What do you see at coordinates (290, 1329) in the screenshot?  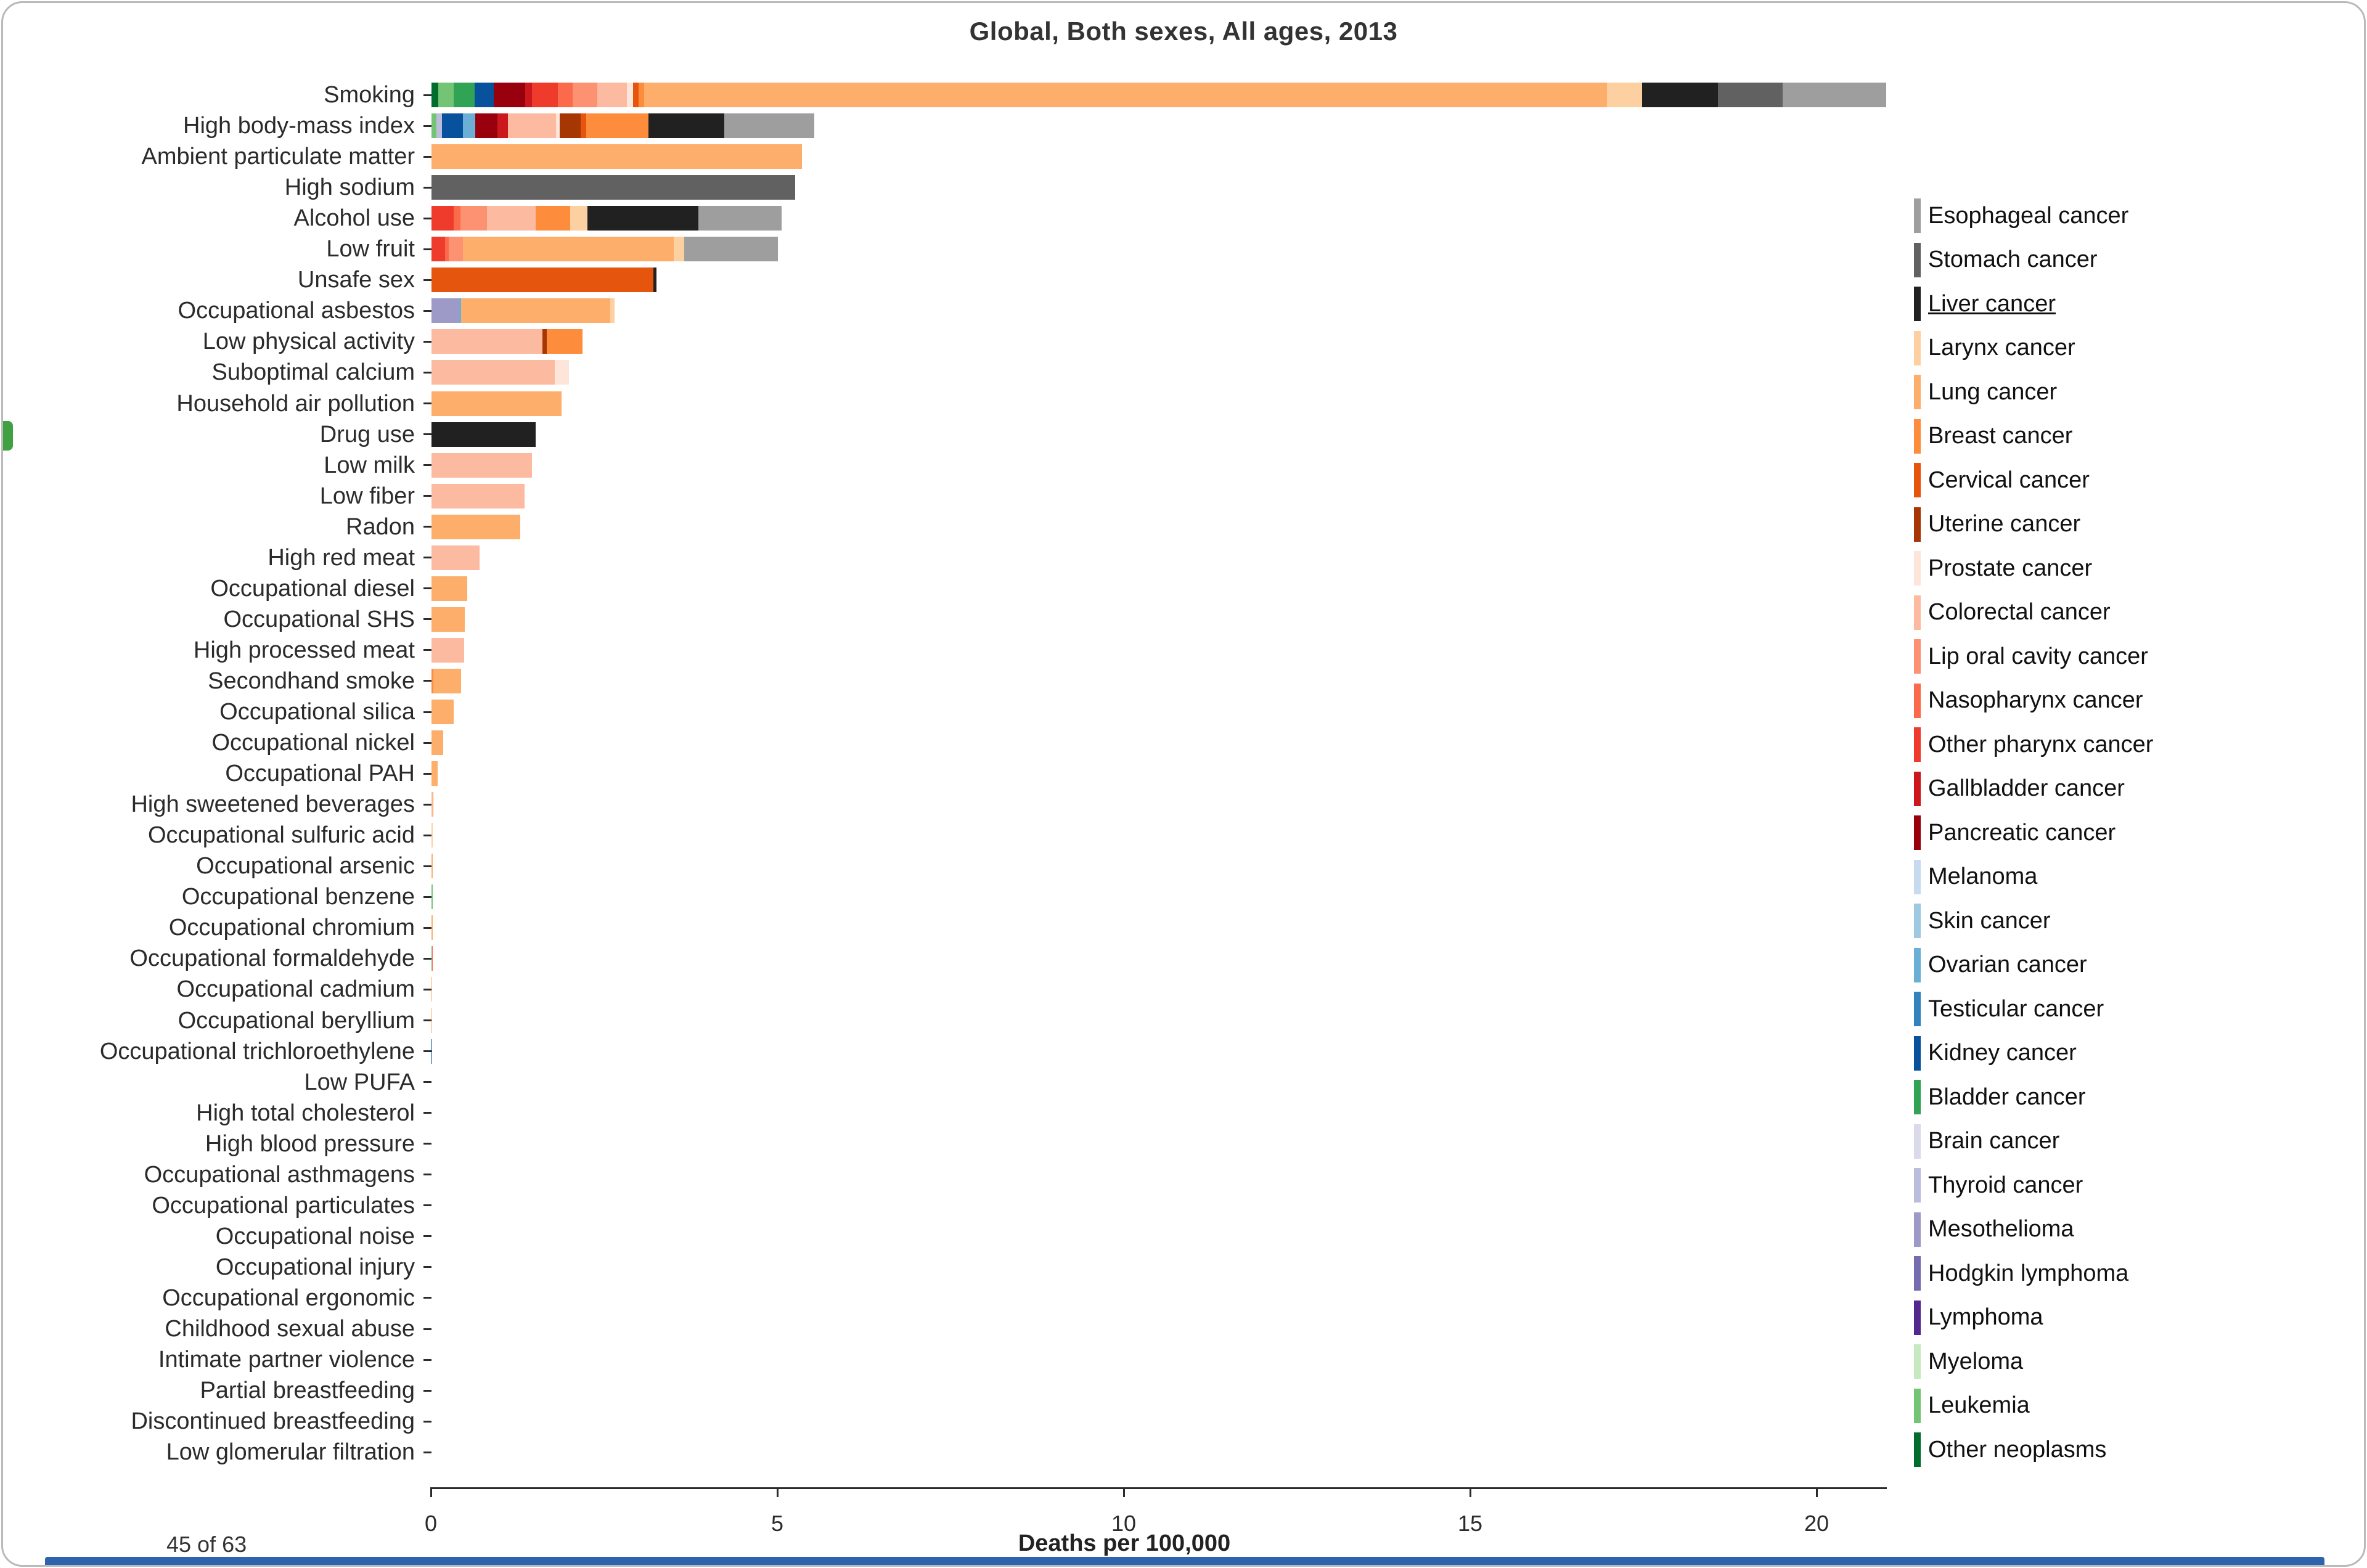 I see `risk-label: Childhood sexual abuse` at bounding box center [290, 1329].